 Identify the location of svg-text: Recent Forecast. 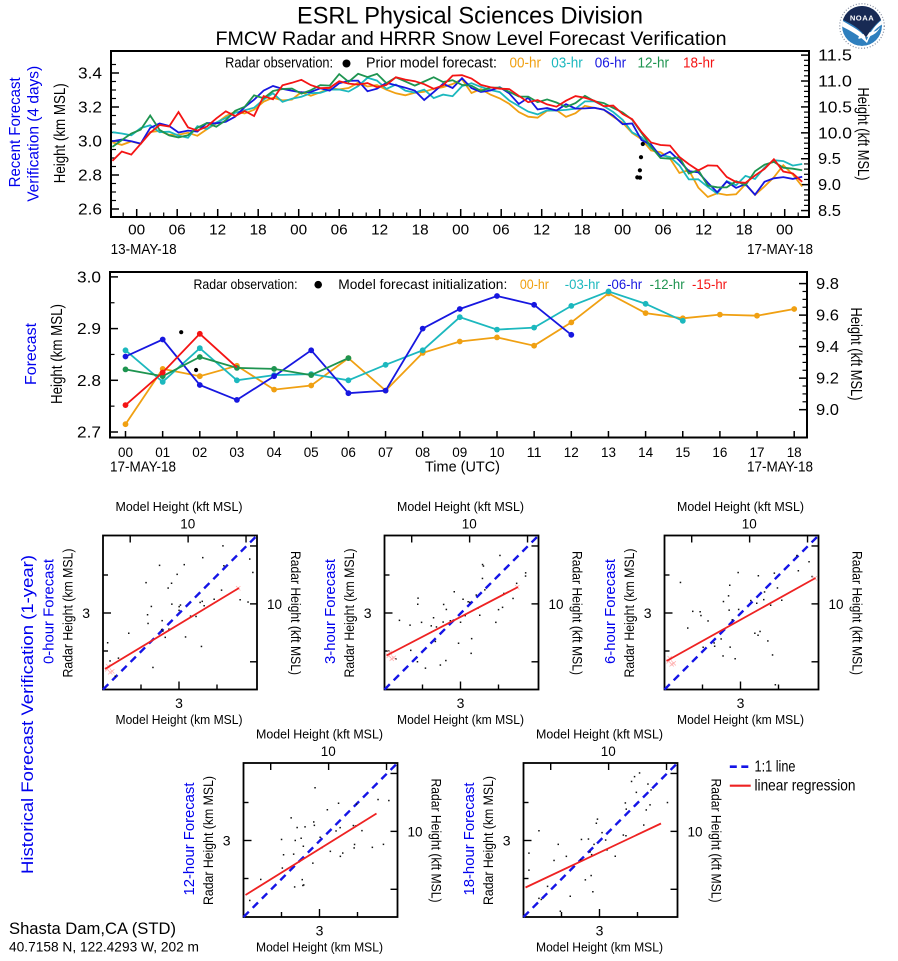
(15, 132).